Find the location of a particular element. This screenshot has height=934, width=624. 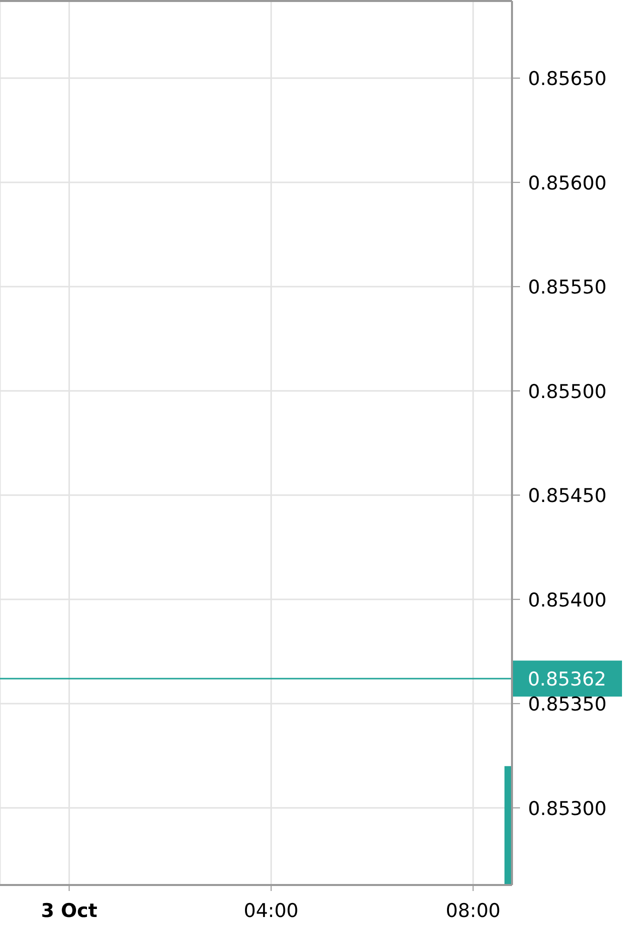

y-tick-label: 0.85350 is located at coordinates (567, 705).